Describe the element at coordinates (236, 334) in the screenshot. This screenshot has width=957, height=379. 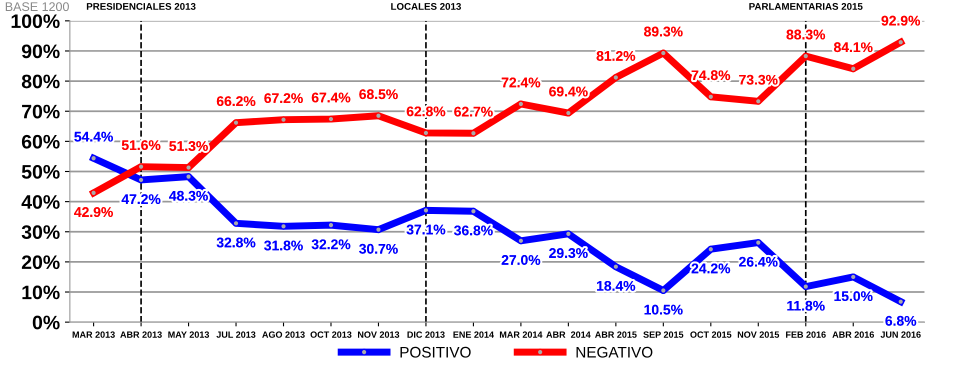
I see `x-tick-label: JUL 2013` at that location.